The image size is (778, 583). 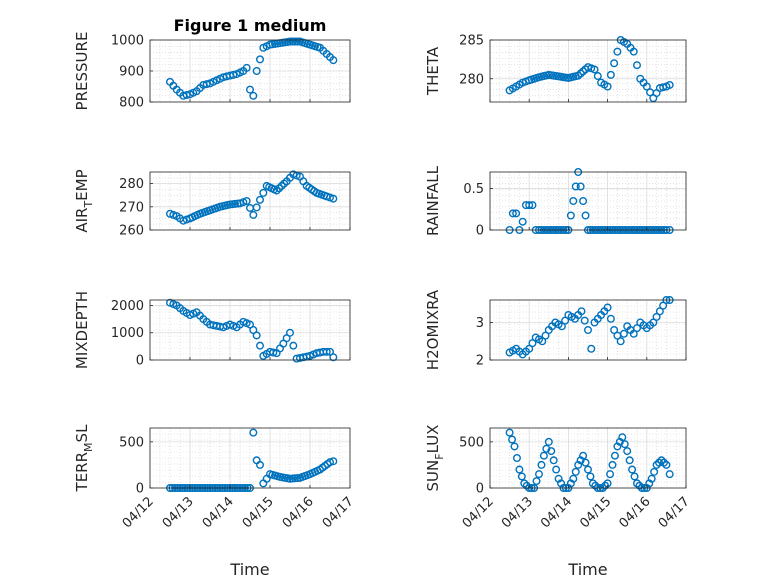 I want to click on figure-title: Figure 1 medium, so click(x=250, y=25).